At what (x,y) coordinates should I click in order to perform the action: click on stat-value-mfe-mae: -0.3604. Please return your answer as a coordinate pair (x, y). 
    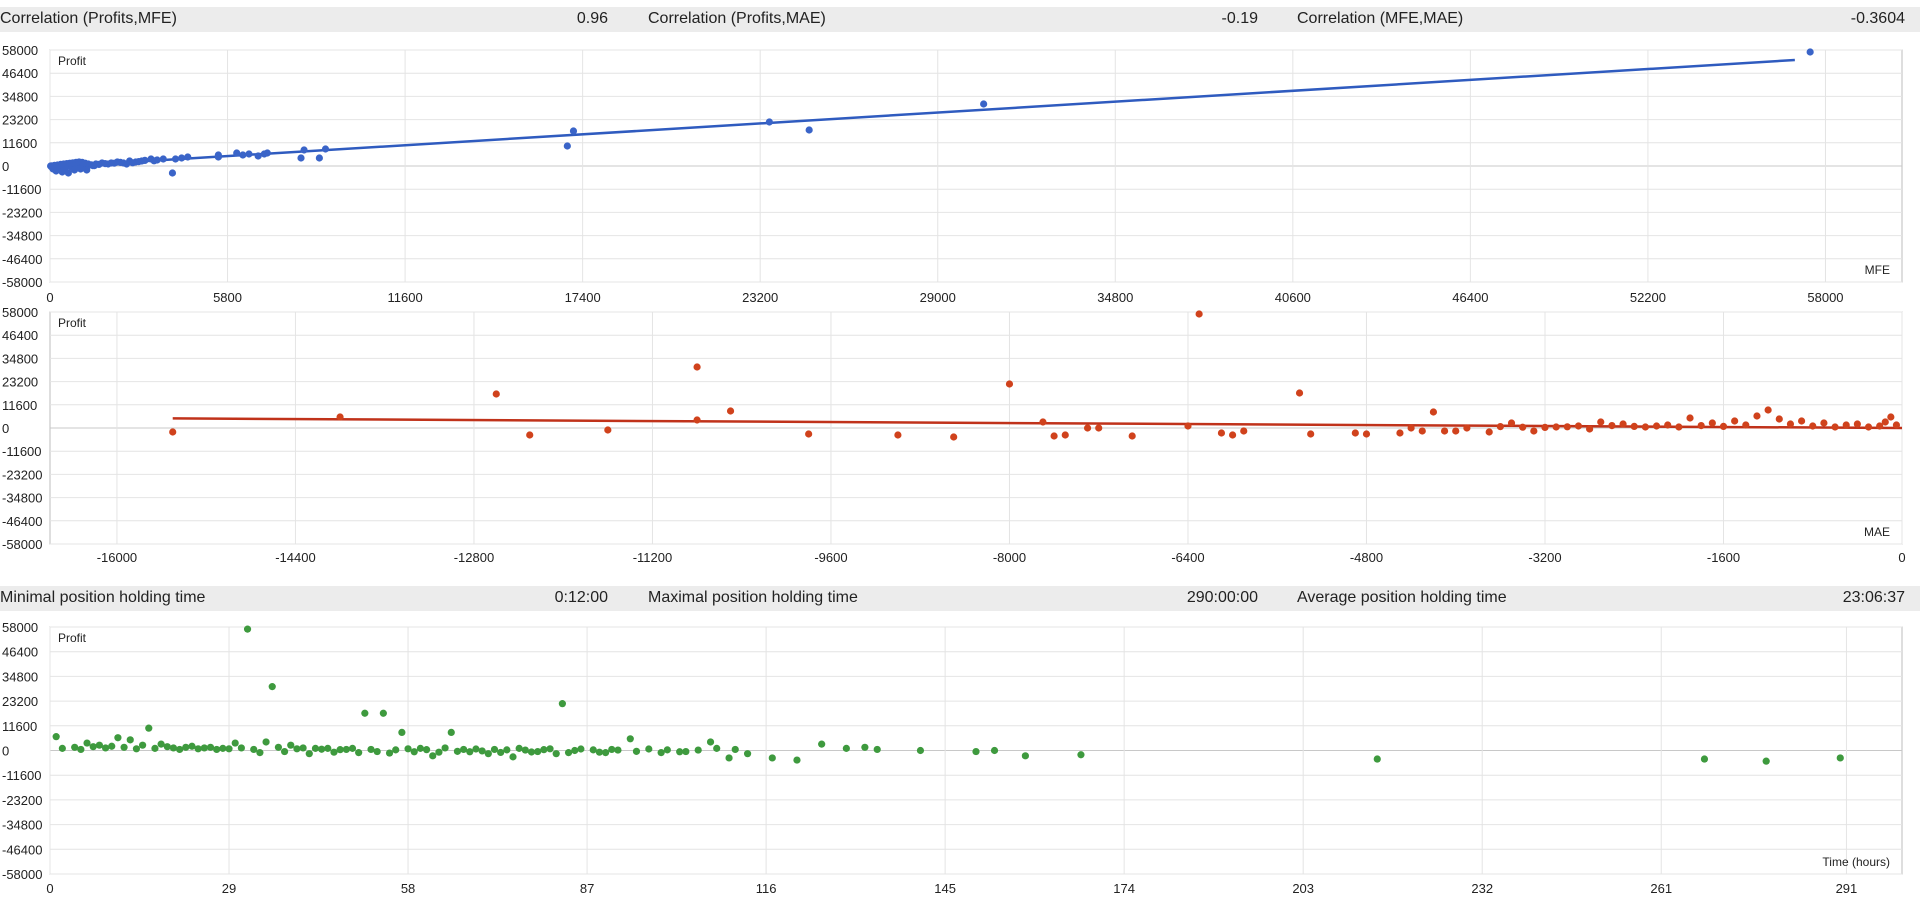
    Looking at the image, I should click on (1877, 18).